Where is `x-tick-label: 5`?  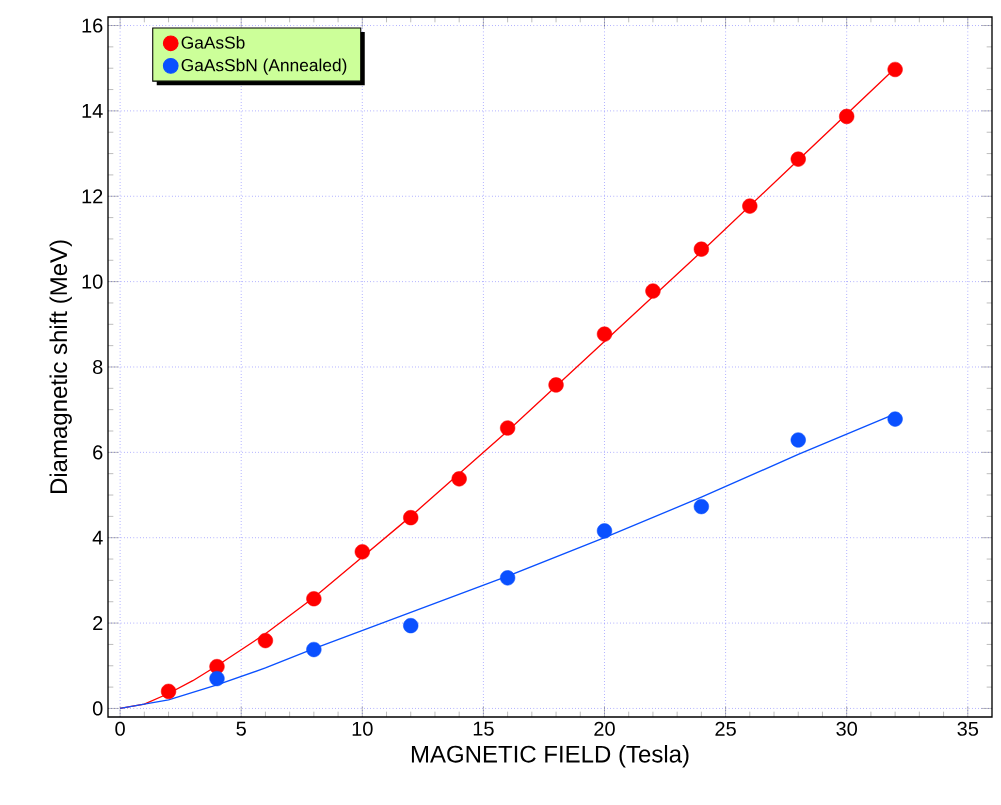 x-tick-label: 5 is located at coordinates (241, 728).